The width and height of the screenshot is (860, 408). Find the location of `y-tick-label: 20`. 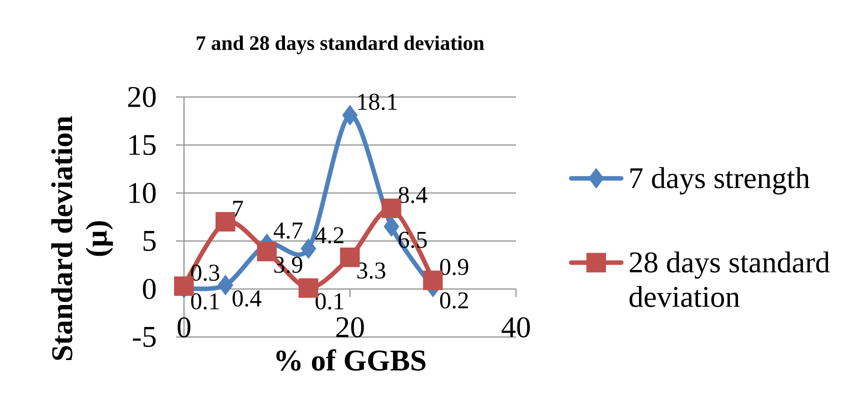

y-tick-label: 20 is located at coordinates (142, 97).